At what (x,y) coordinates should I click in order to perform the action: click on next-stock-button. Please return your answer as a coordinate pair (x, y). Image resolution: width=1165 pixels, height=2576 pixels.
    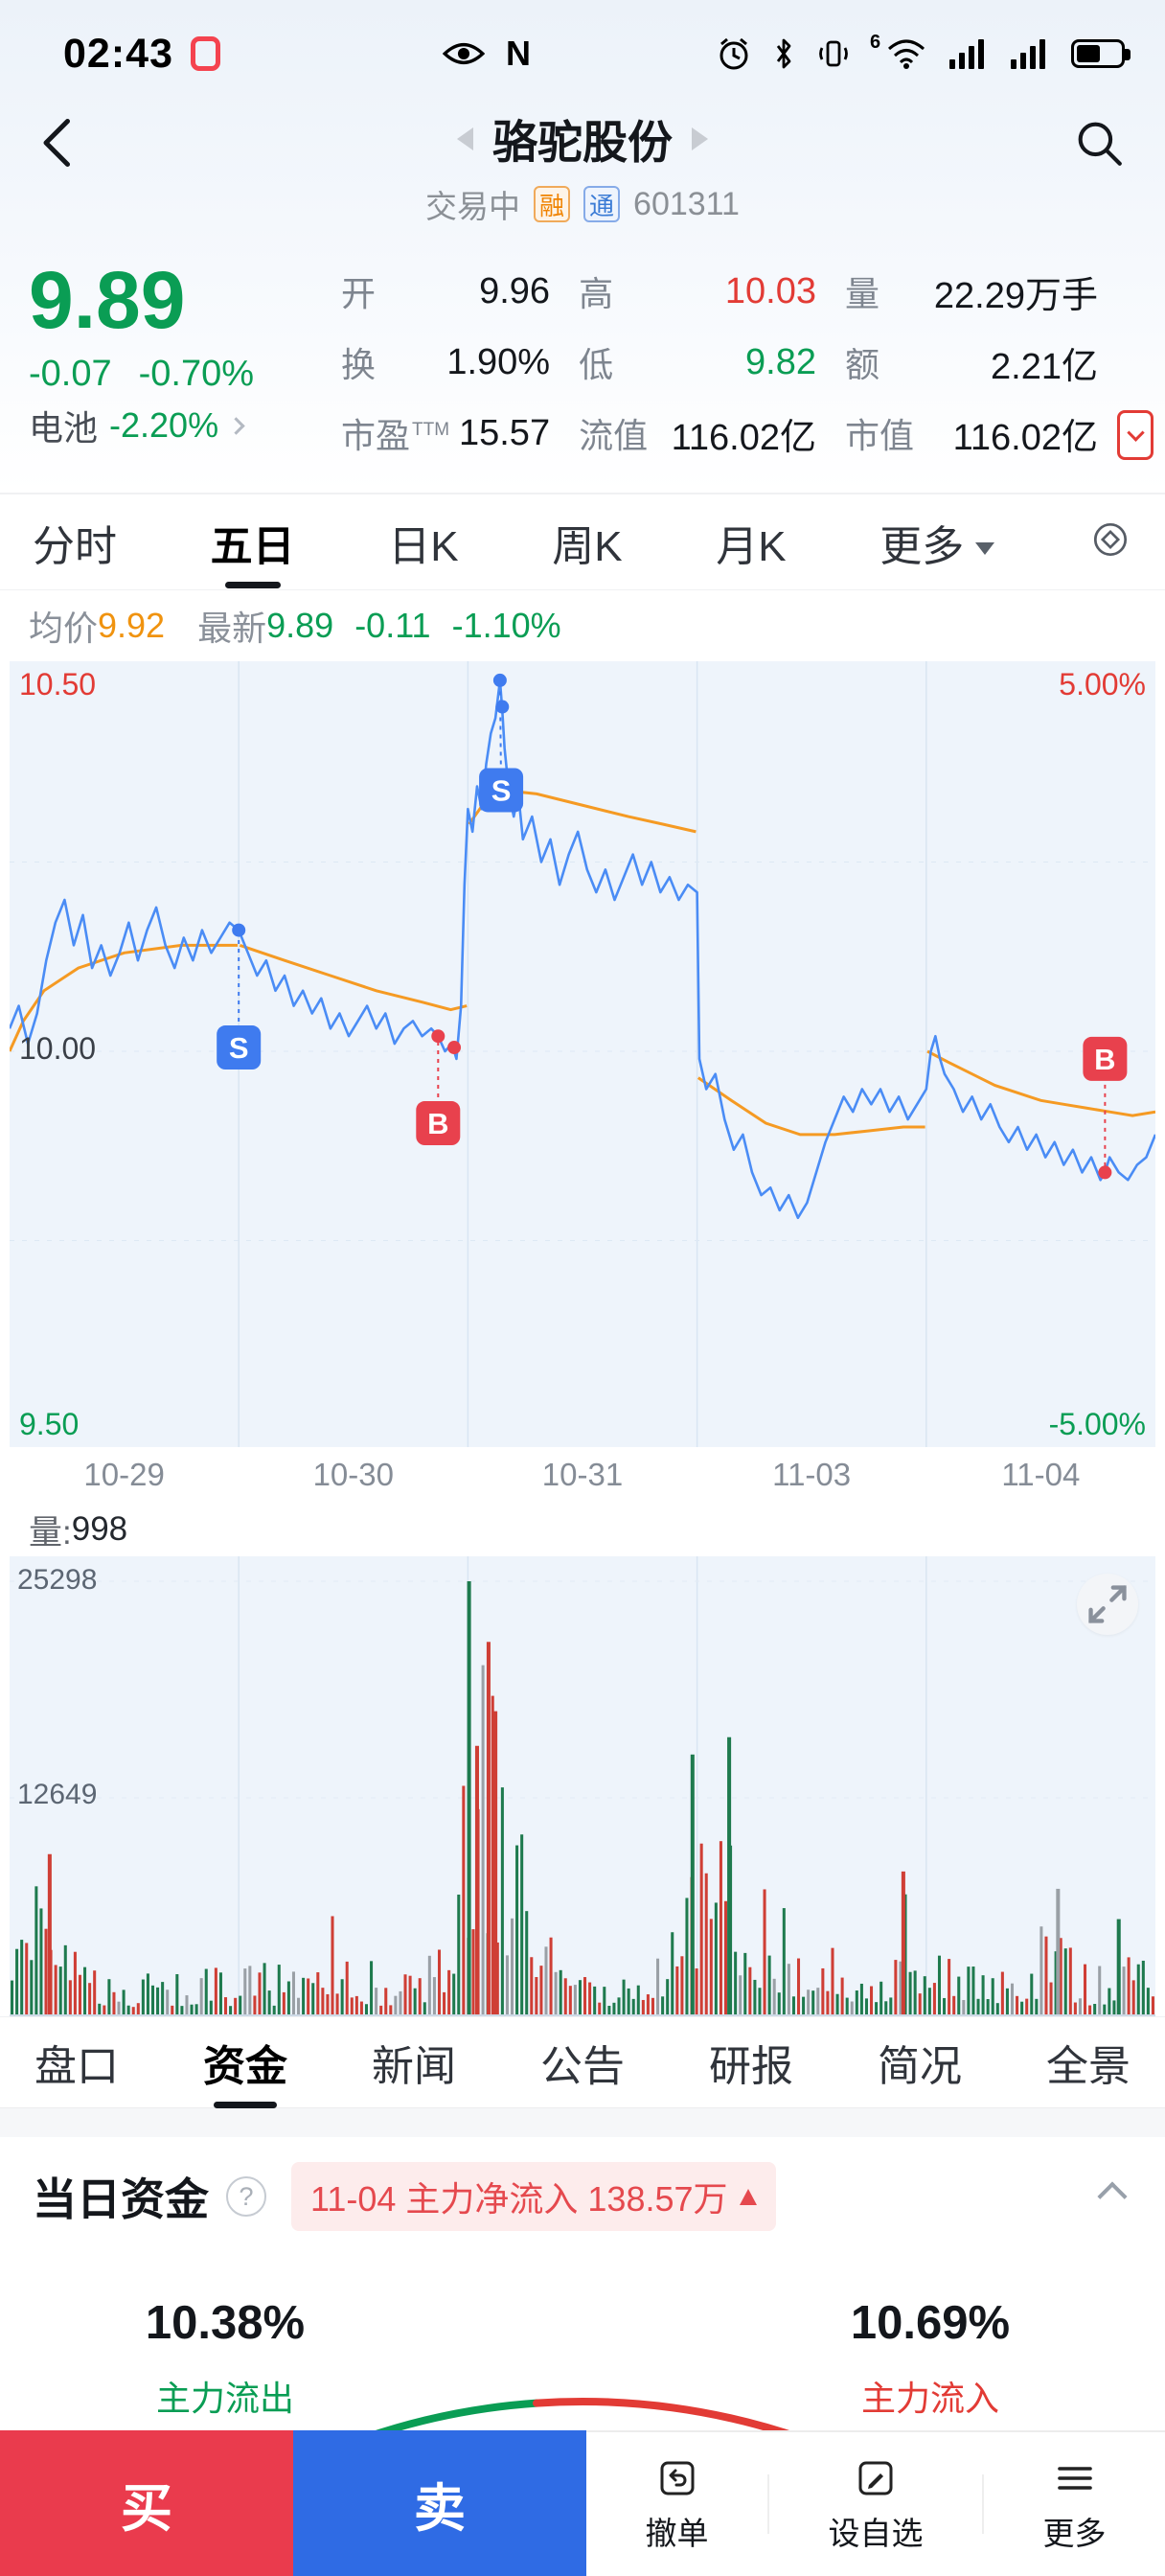
    Looking at the image, I should click on (700, 138).